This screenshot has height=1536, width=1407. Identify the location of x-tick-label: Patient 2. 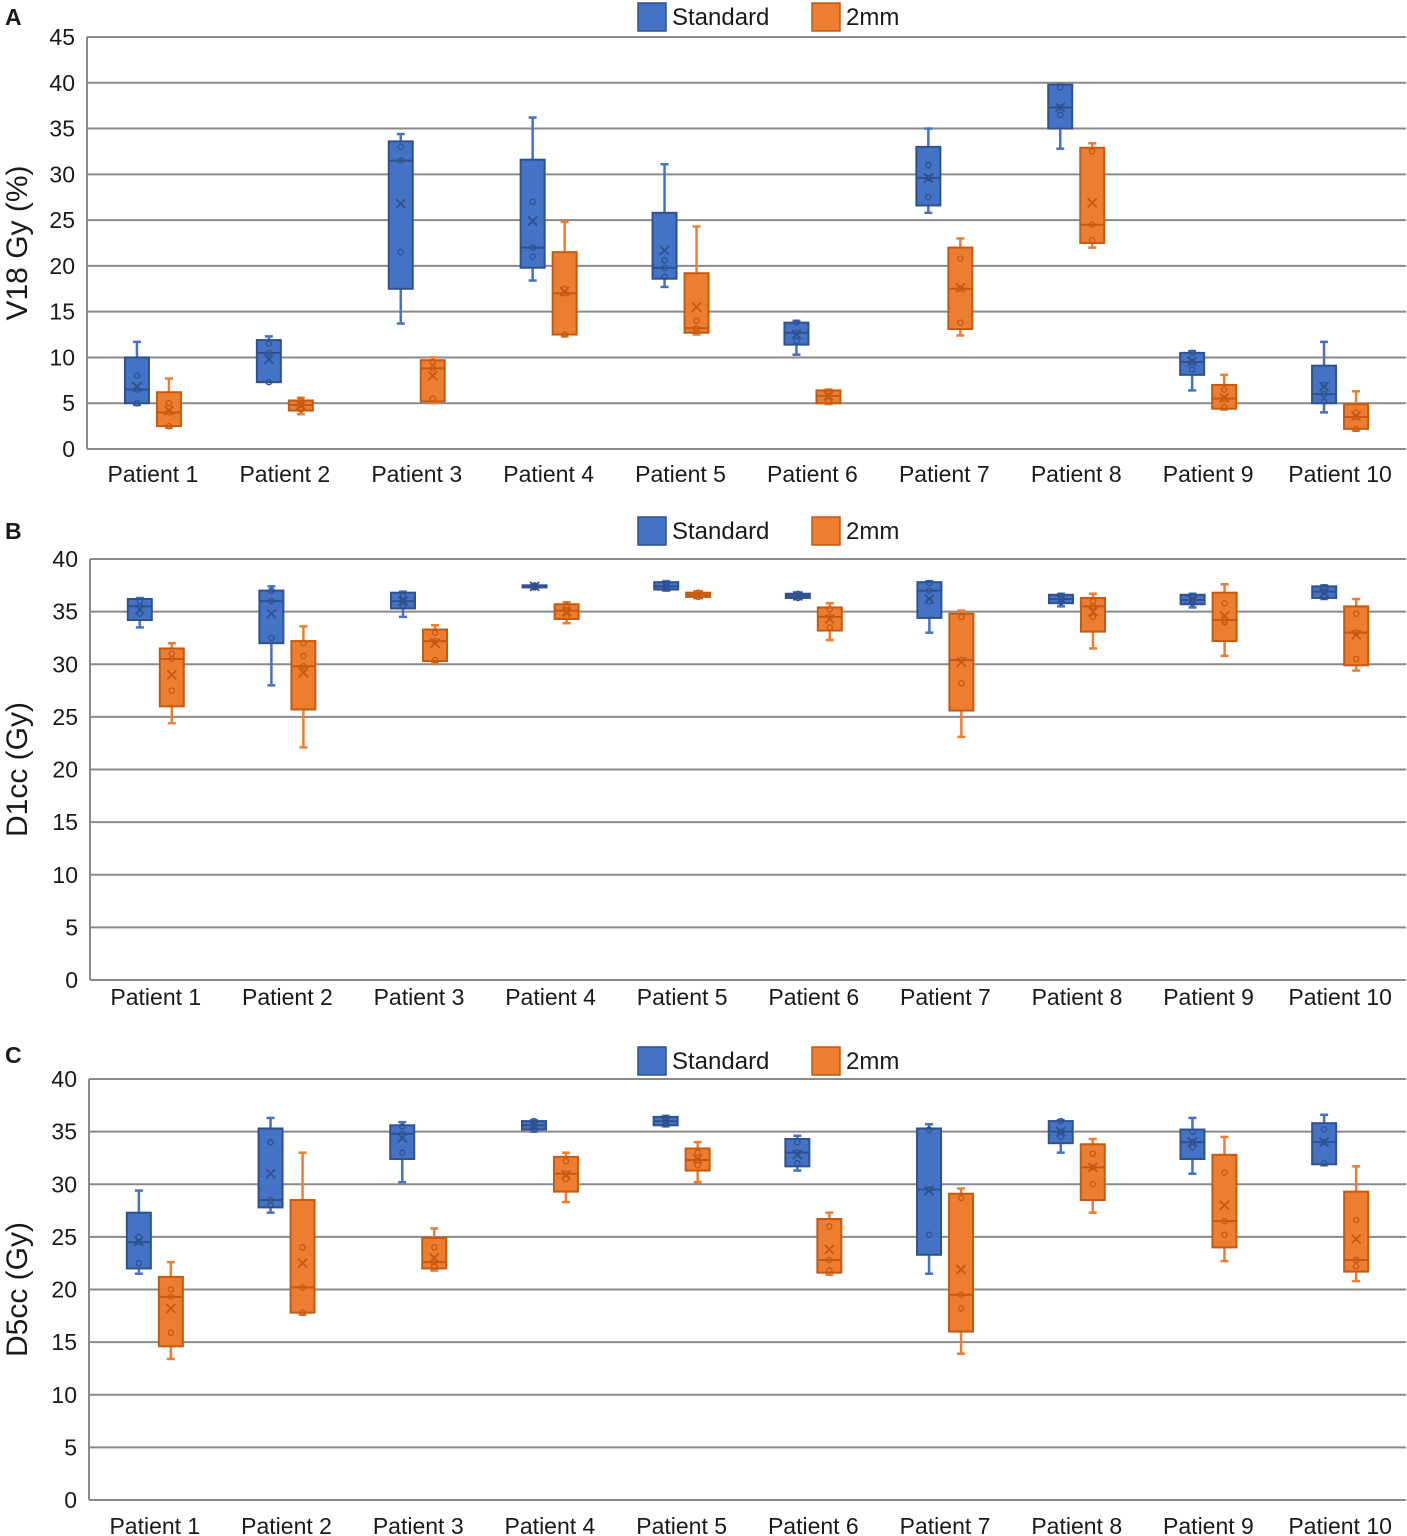
(287, 997).